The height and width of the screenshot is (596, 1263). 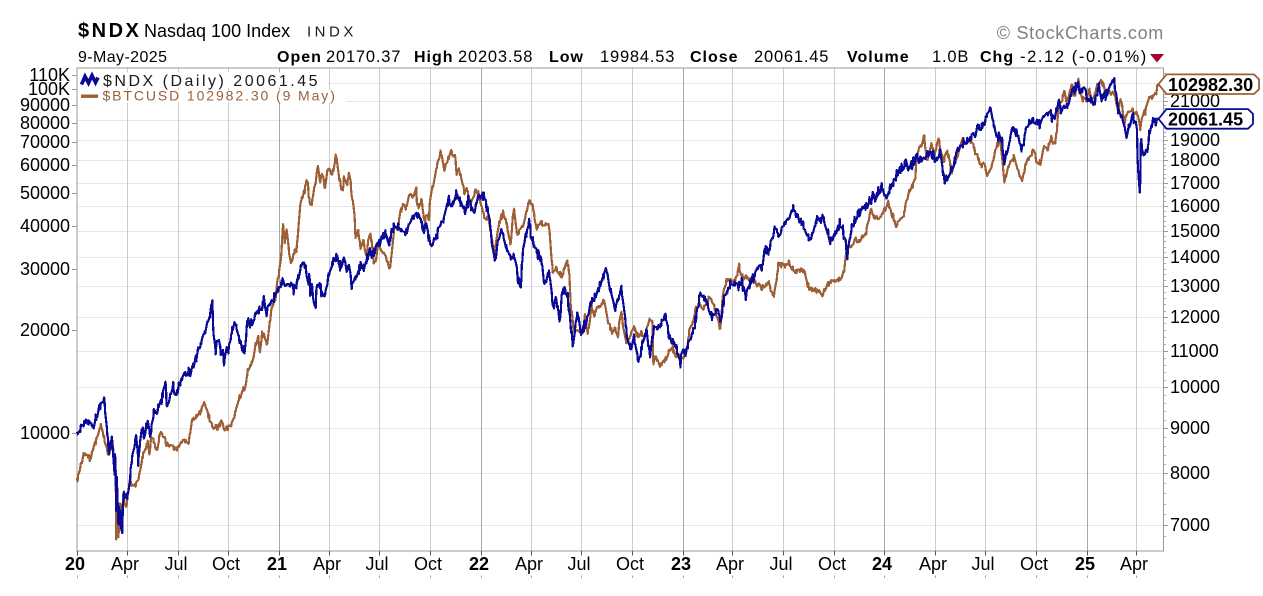 What do you see at coordinates (1194, 351) in the screenshot?
I see `svg-text: 11000` at bounding box center [1194, 351].